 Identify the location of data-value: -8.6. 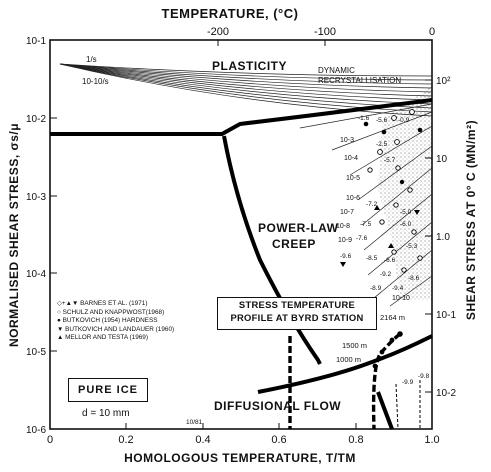
(414, 278).